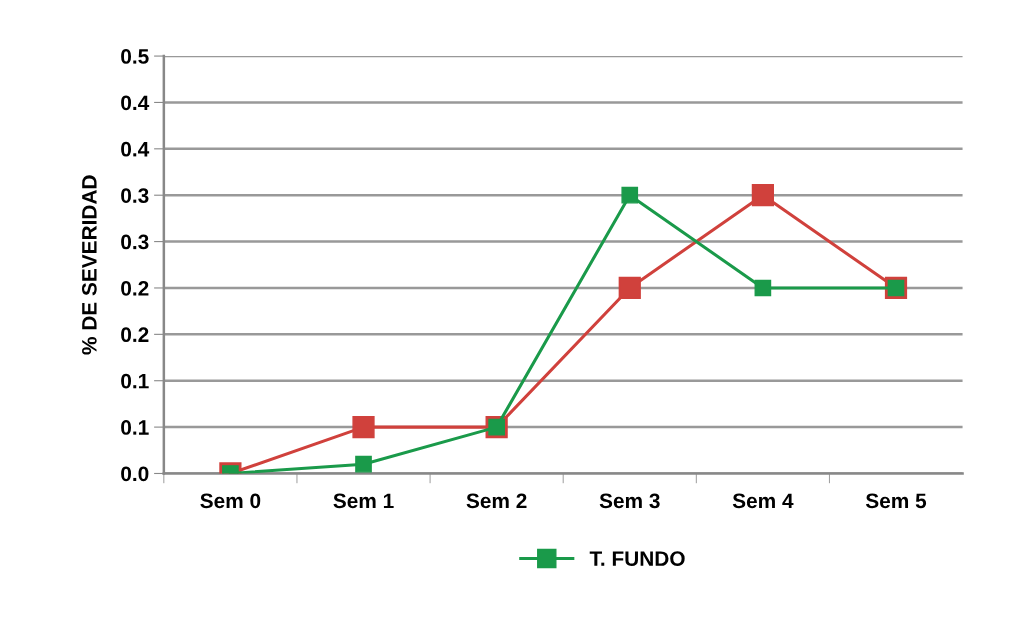  What do you see at coordinates (763, 501) in the screenshot?
I see `x-tick-label: Sem 4` at bounding box center [763, 501].